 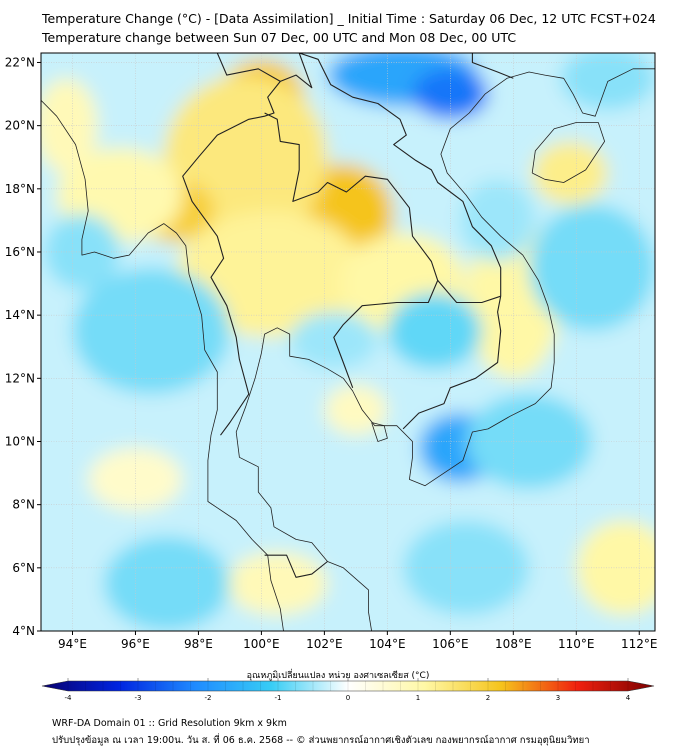 What do you see at coordinates (23, 631) in the screenshot?
I see `lat-tick-label: 4°N` at bounding box center [23, 631].